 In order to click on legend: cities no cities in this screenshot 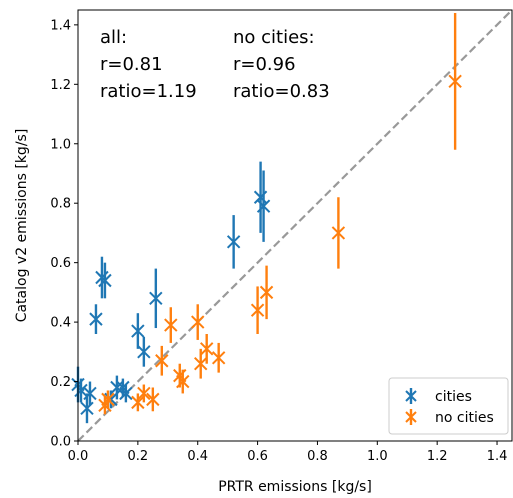, I will do `click(448, 406)`.